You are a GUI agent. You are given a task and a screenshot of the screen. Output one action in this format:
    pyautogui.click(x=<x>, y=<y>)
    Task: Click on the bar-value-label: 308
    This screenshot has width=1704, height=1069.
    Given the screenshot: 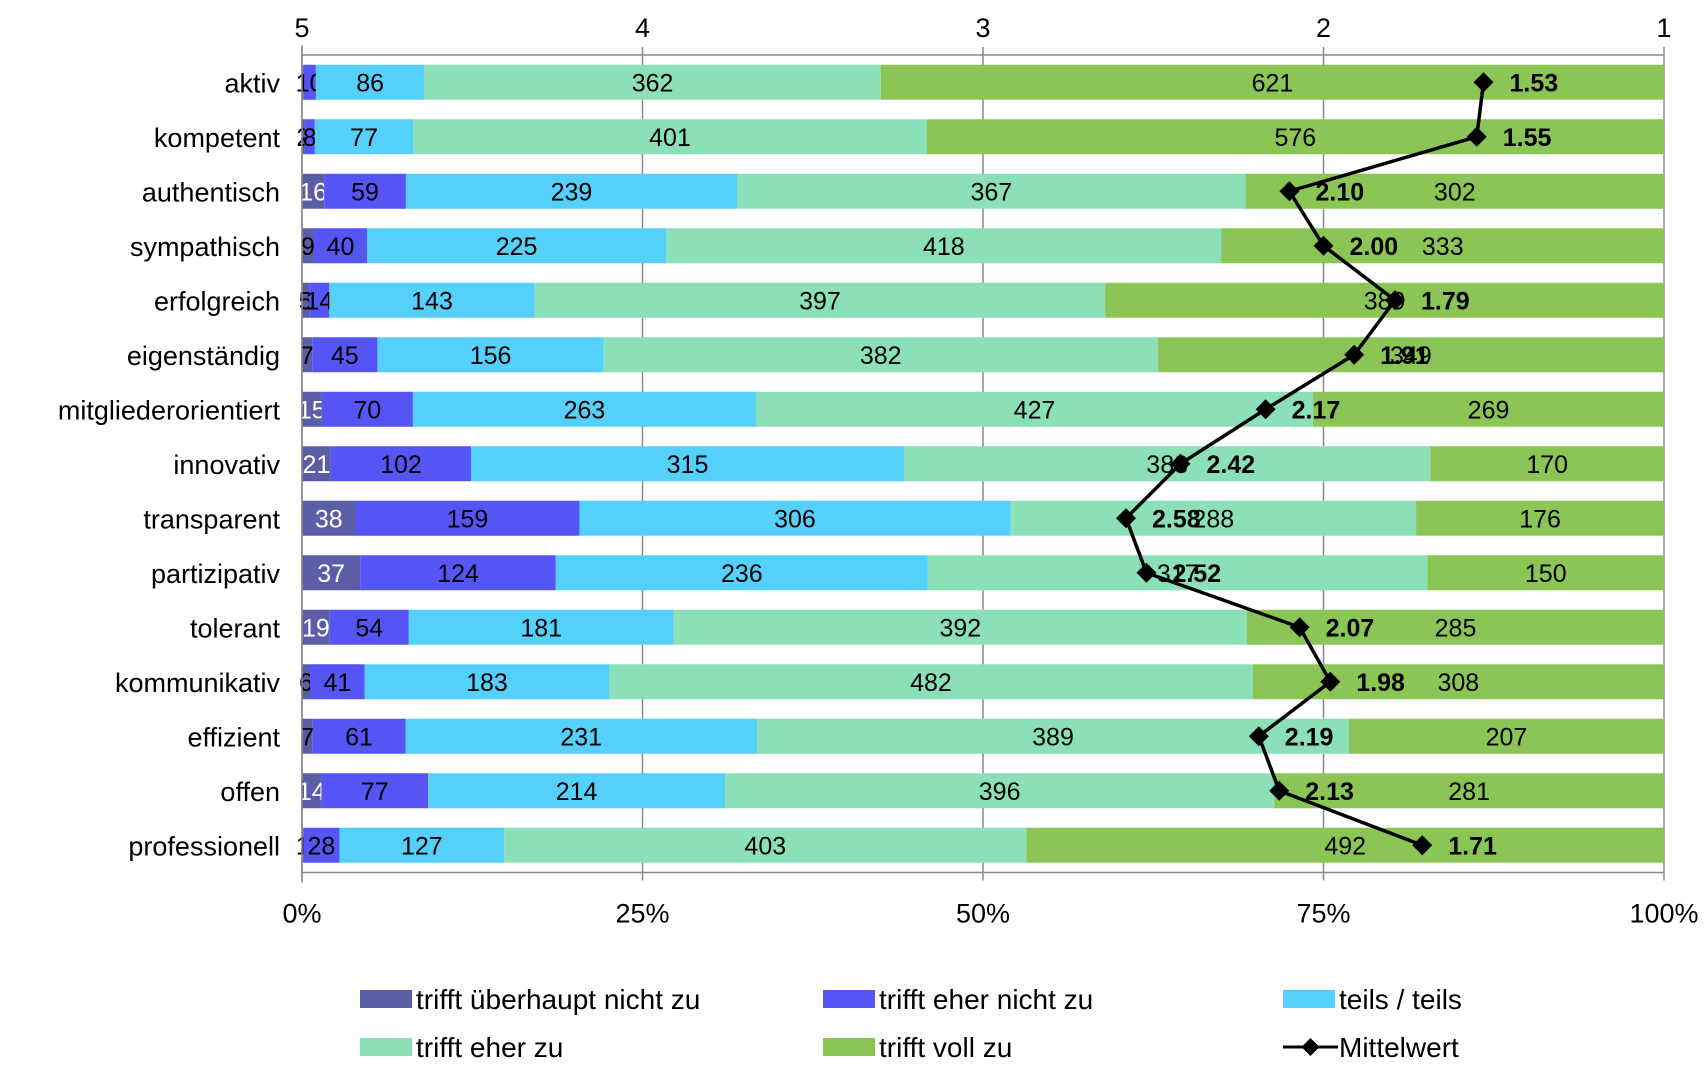 What is the action you would take?
    pyautogui.click(x=1459, y=683)
    